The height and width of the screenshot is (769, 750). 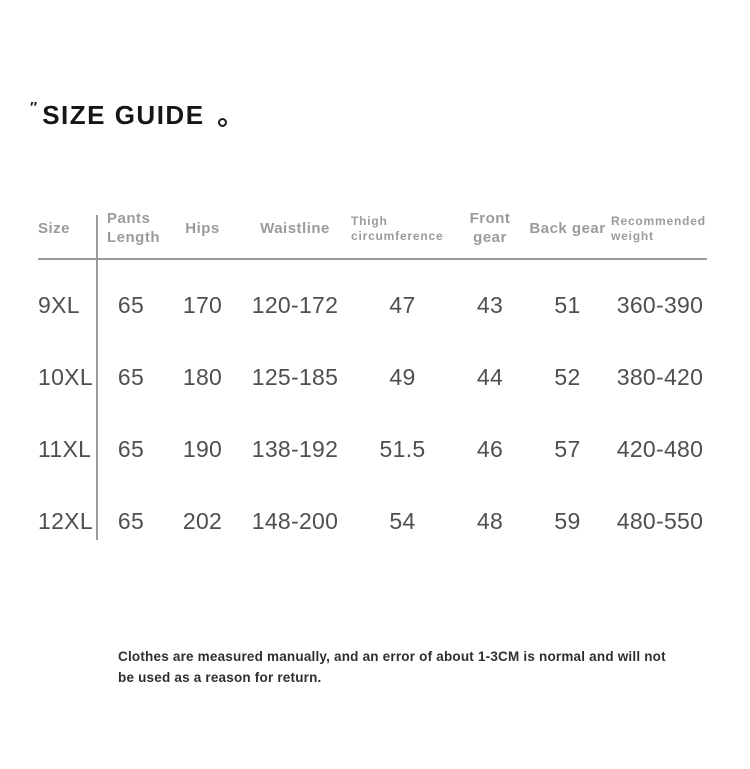 What do you see at coordinates (567, 304) in the screenshot?
I see `cell-back-gear: 51` at bounding box center [567, 304].